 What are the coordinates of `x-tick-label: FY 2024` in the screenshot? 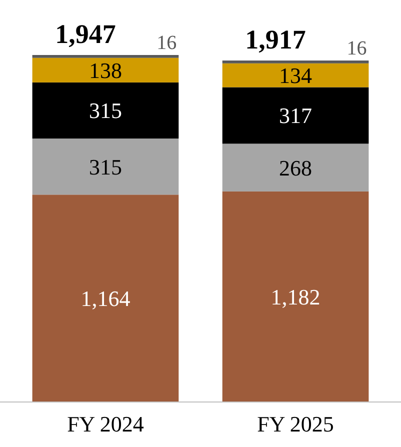 It's located at (105, 424).